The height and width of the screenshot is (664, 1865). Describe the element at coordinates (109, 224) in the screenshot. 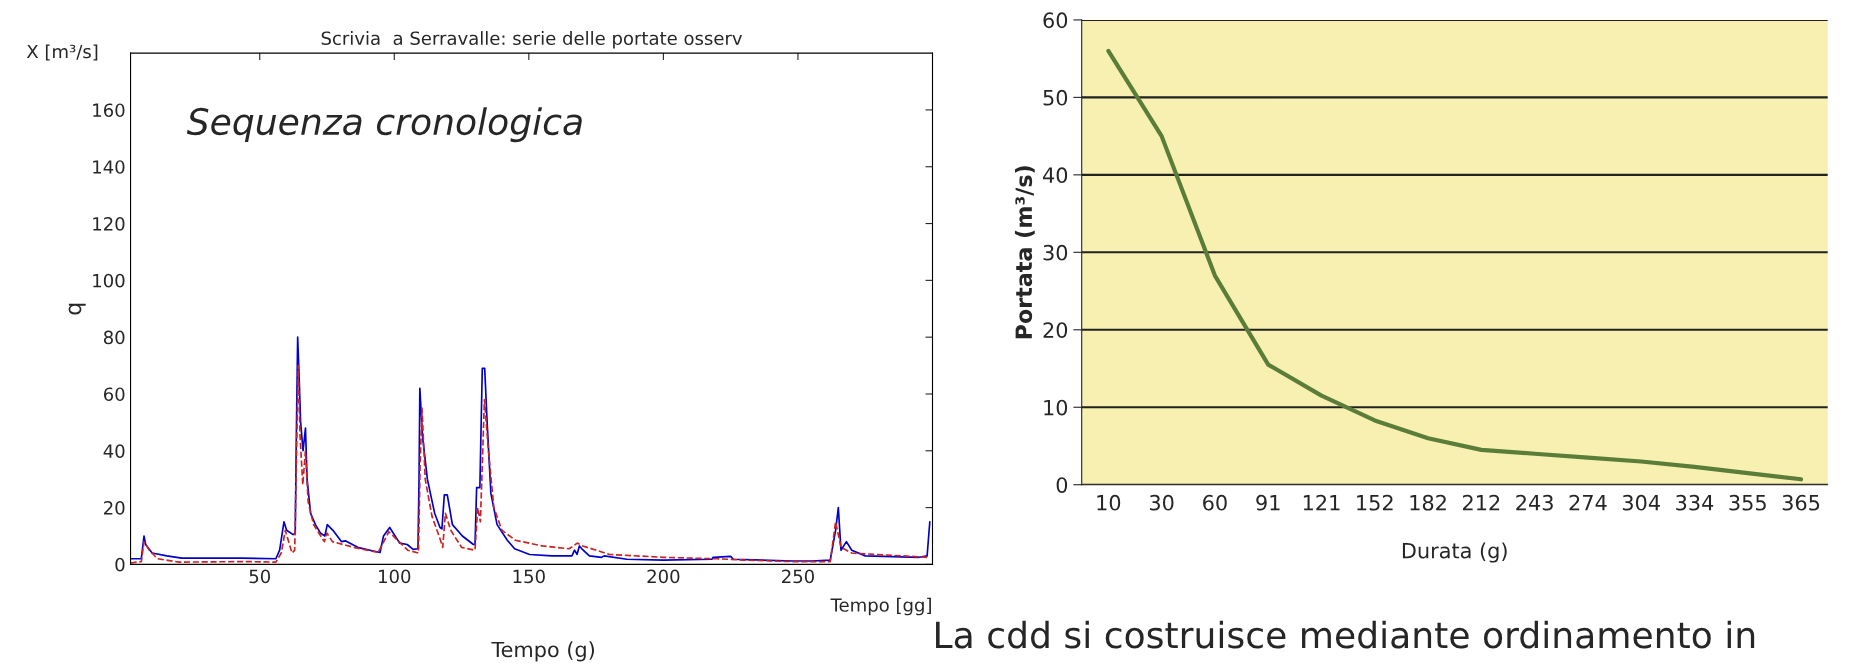

I see `y-tick-label: 120` at that location.